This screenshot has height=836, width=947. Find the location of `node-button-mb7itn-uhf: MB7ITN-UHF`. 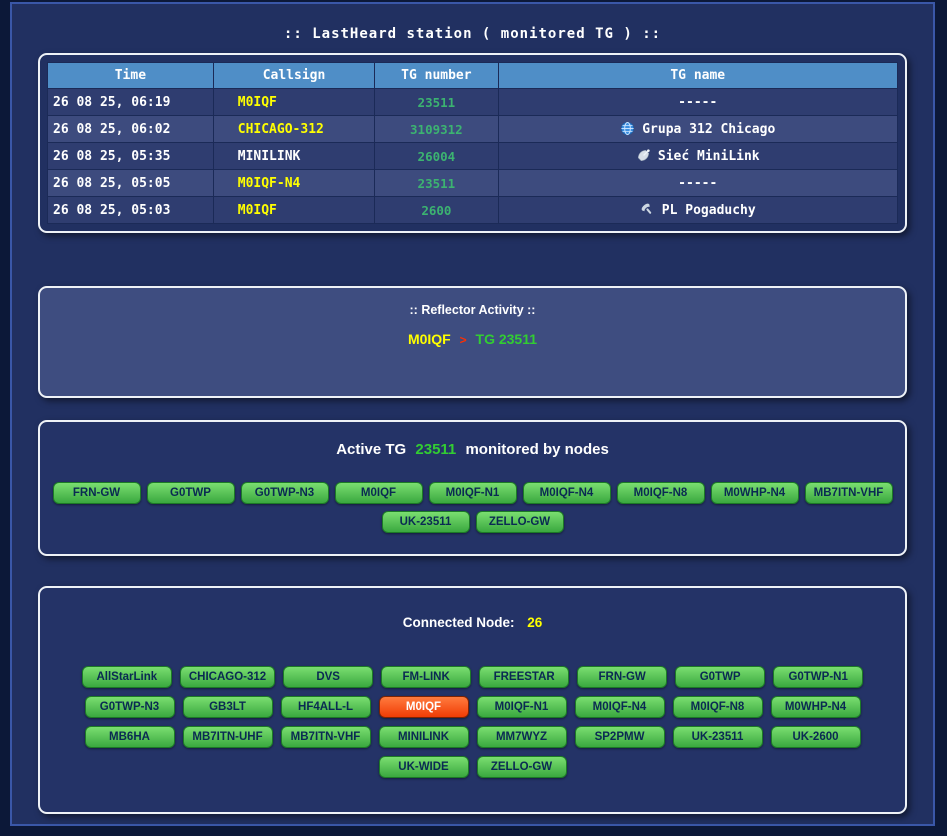

node-button-mb7itn-uhf: MB7ITN-UHF is located at coordinates (227, 737).